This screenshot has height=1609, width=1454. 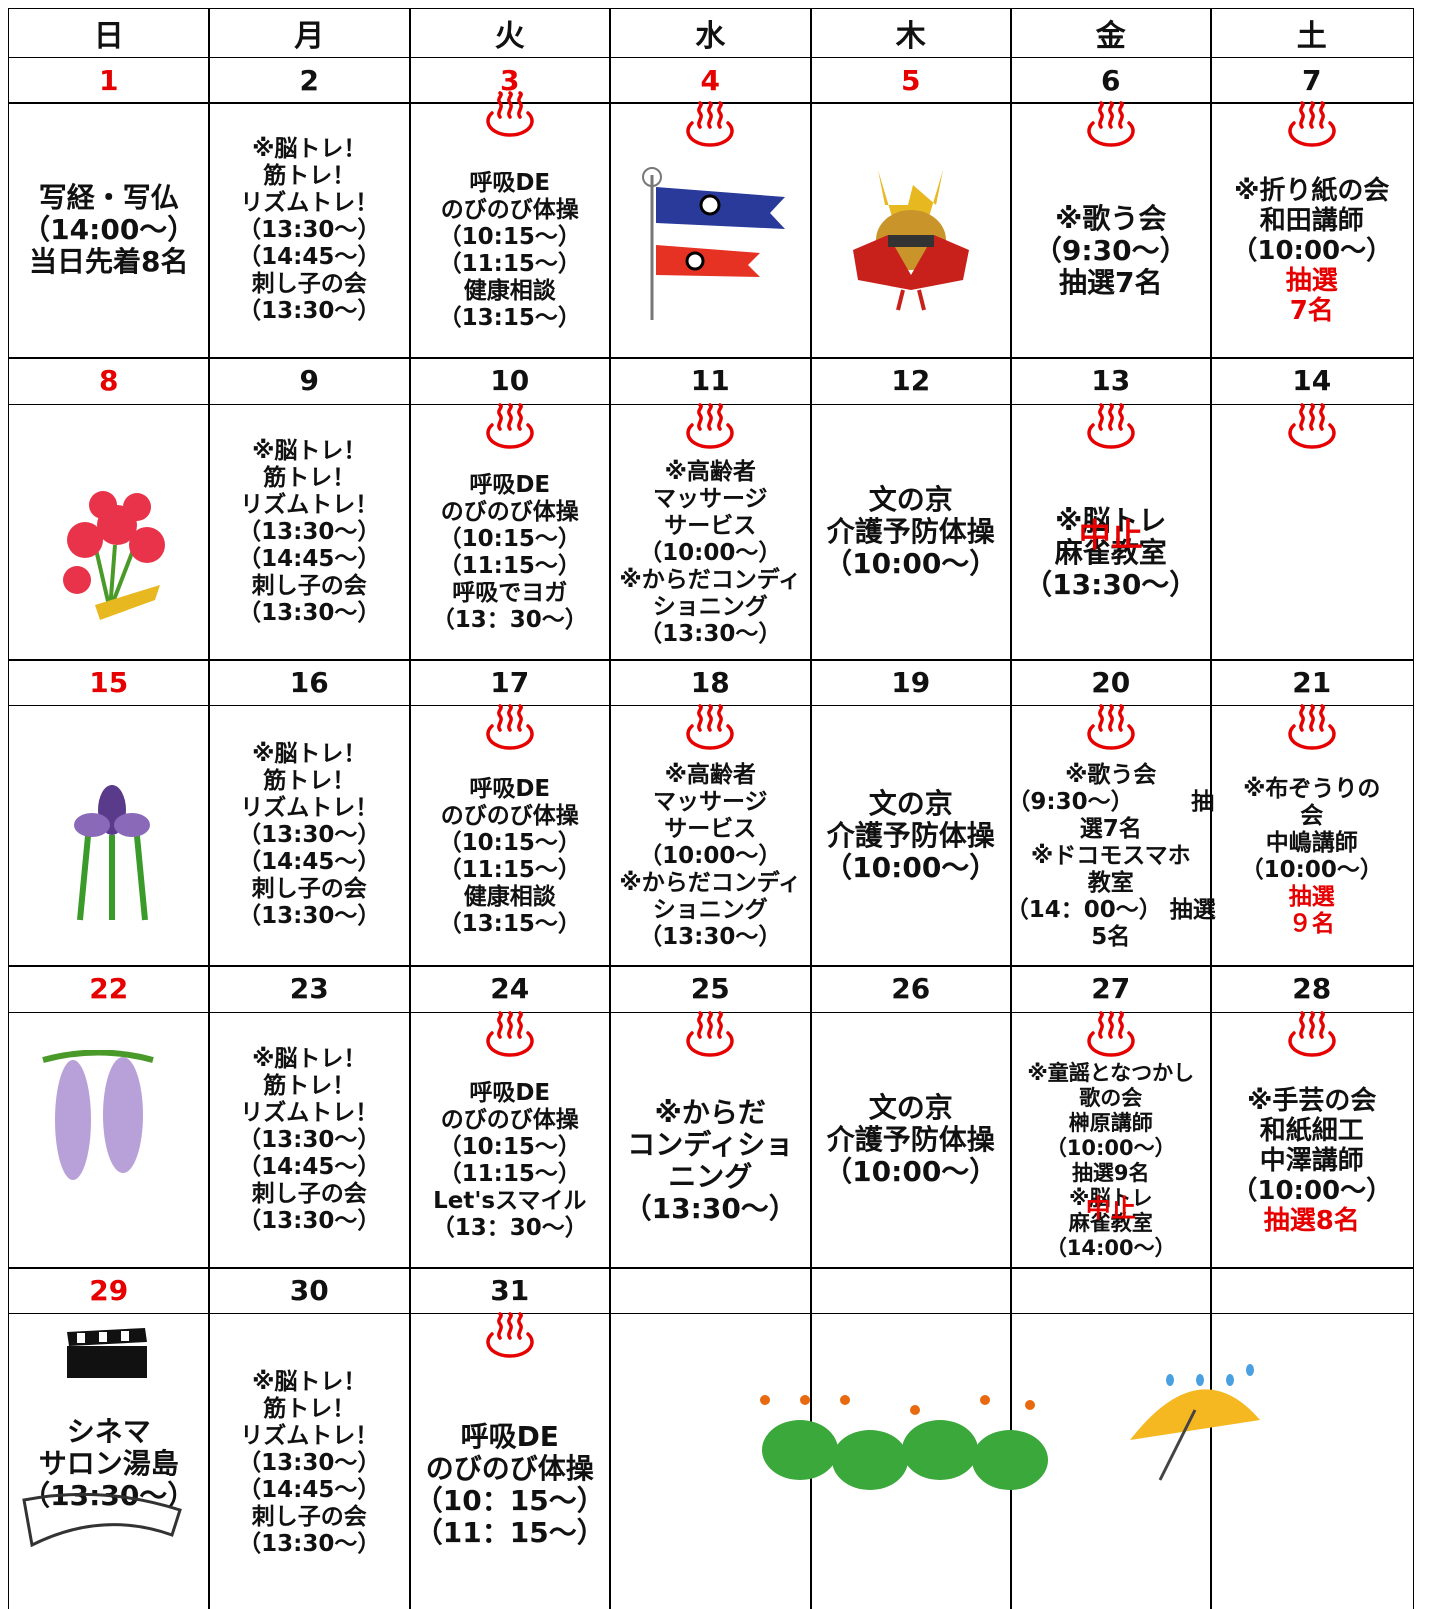 I want to click on day-header: 月, so click(x=309, y=33).